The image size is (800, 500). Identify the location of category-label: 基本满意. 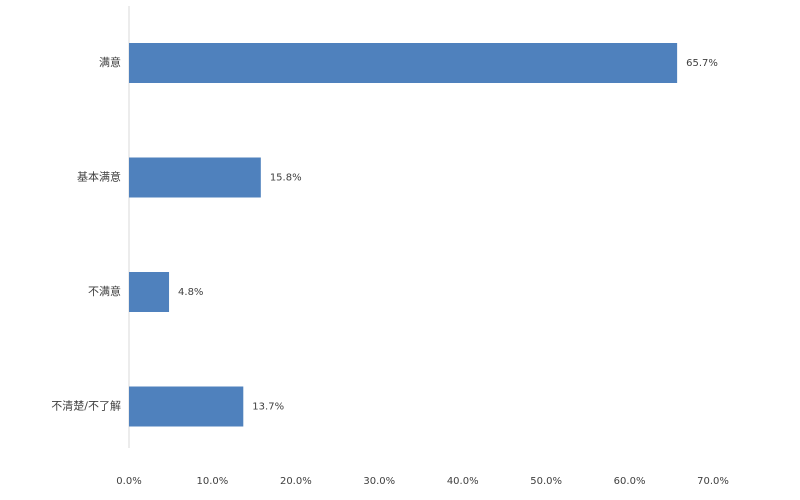
(99, 177).